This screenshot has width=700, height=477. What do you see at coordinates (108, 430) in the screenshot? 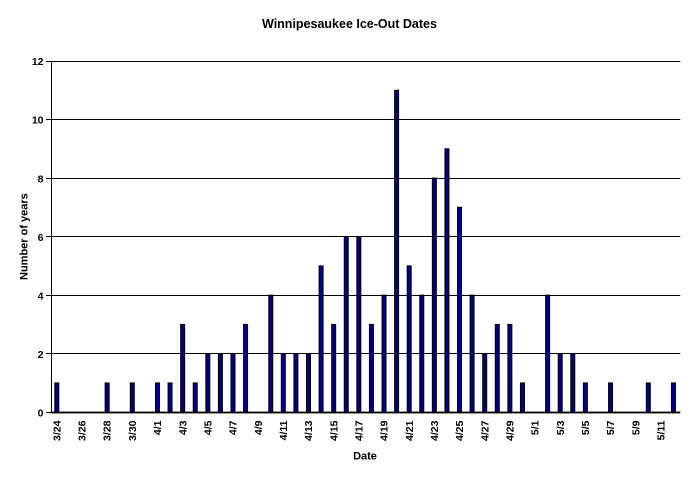
I see `svg-text: 3/28` at bounding box center [108, 430].